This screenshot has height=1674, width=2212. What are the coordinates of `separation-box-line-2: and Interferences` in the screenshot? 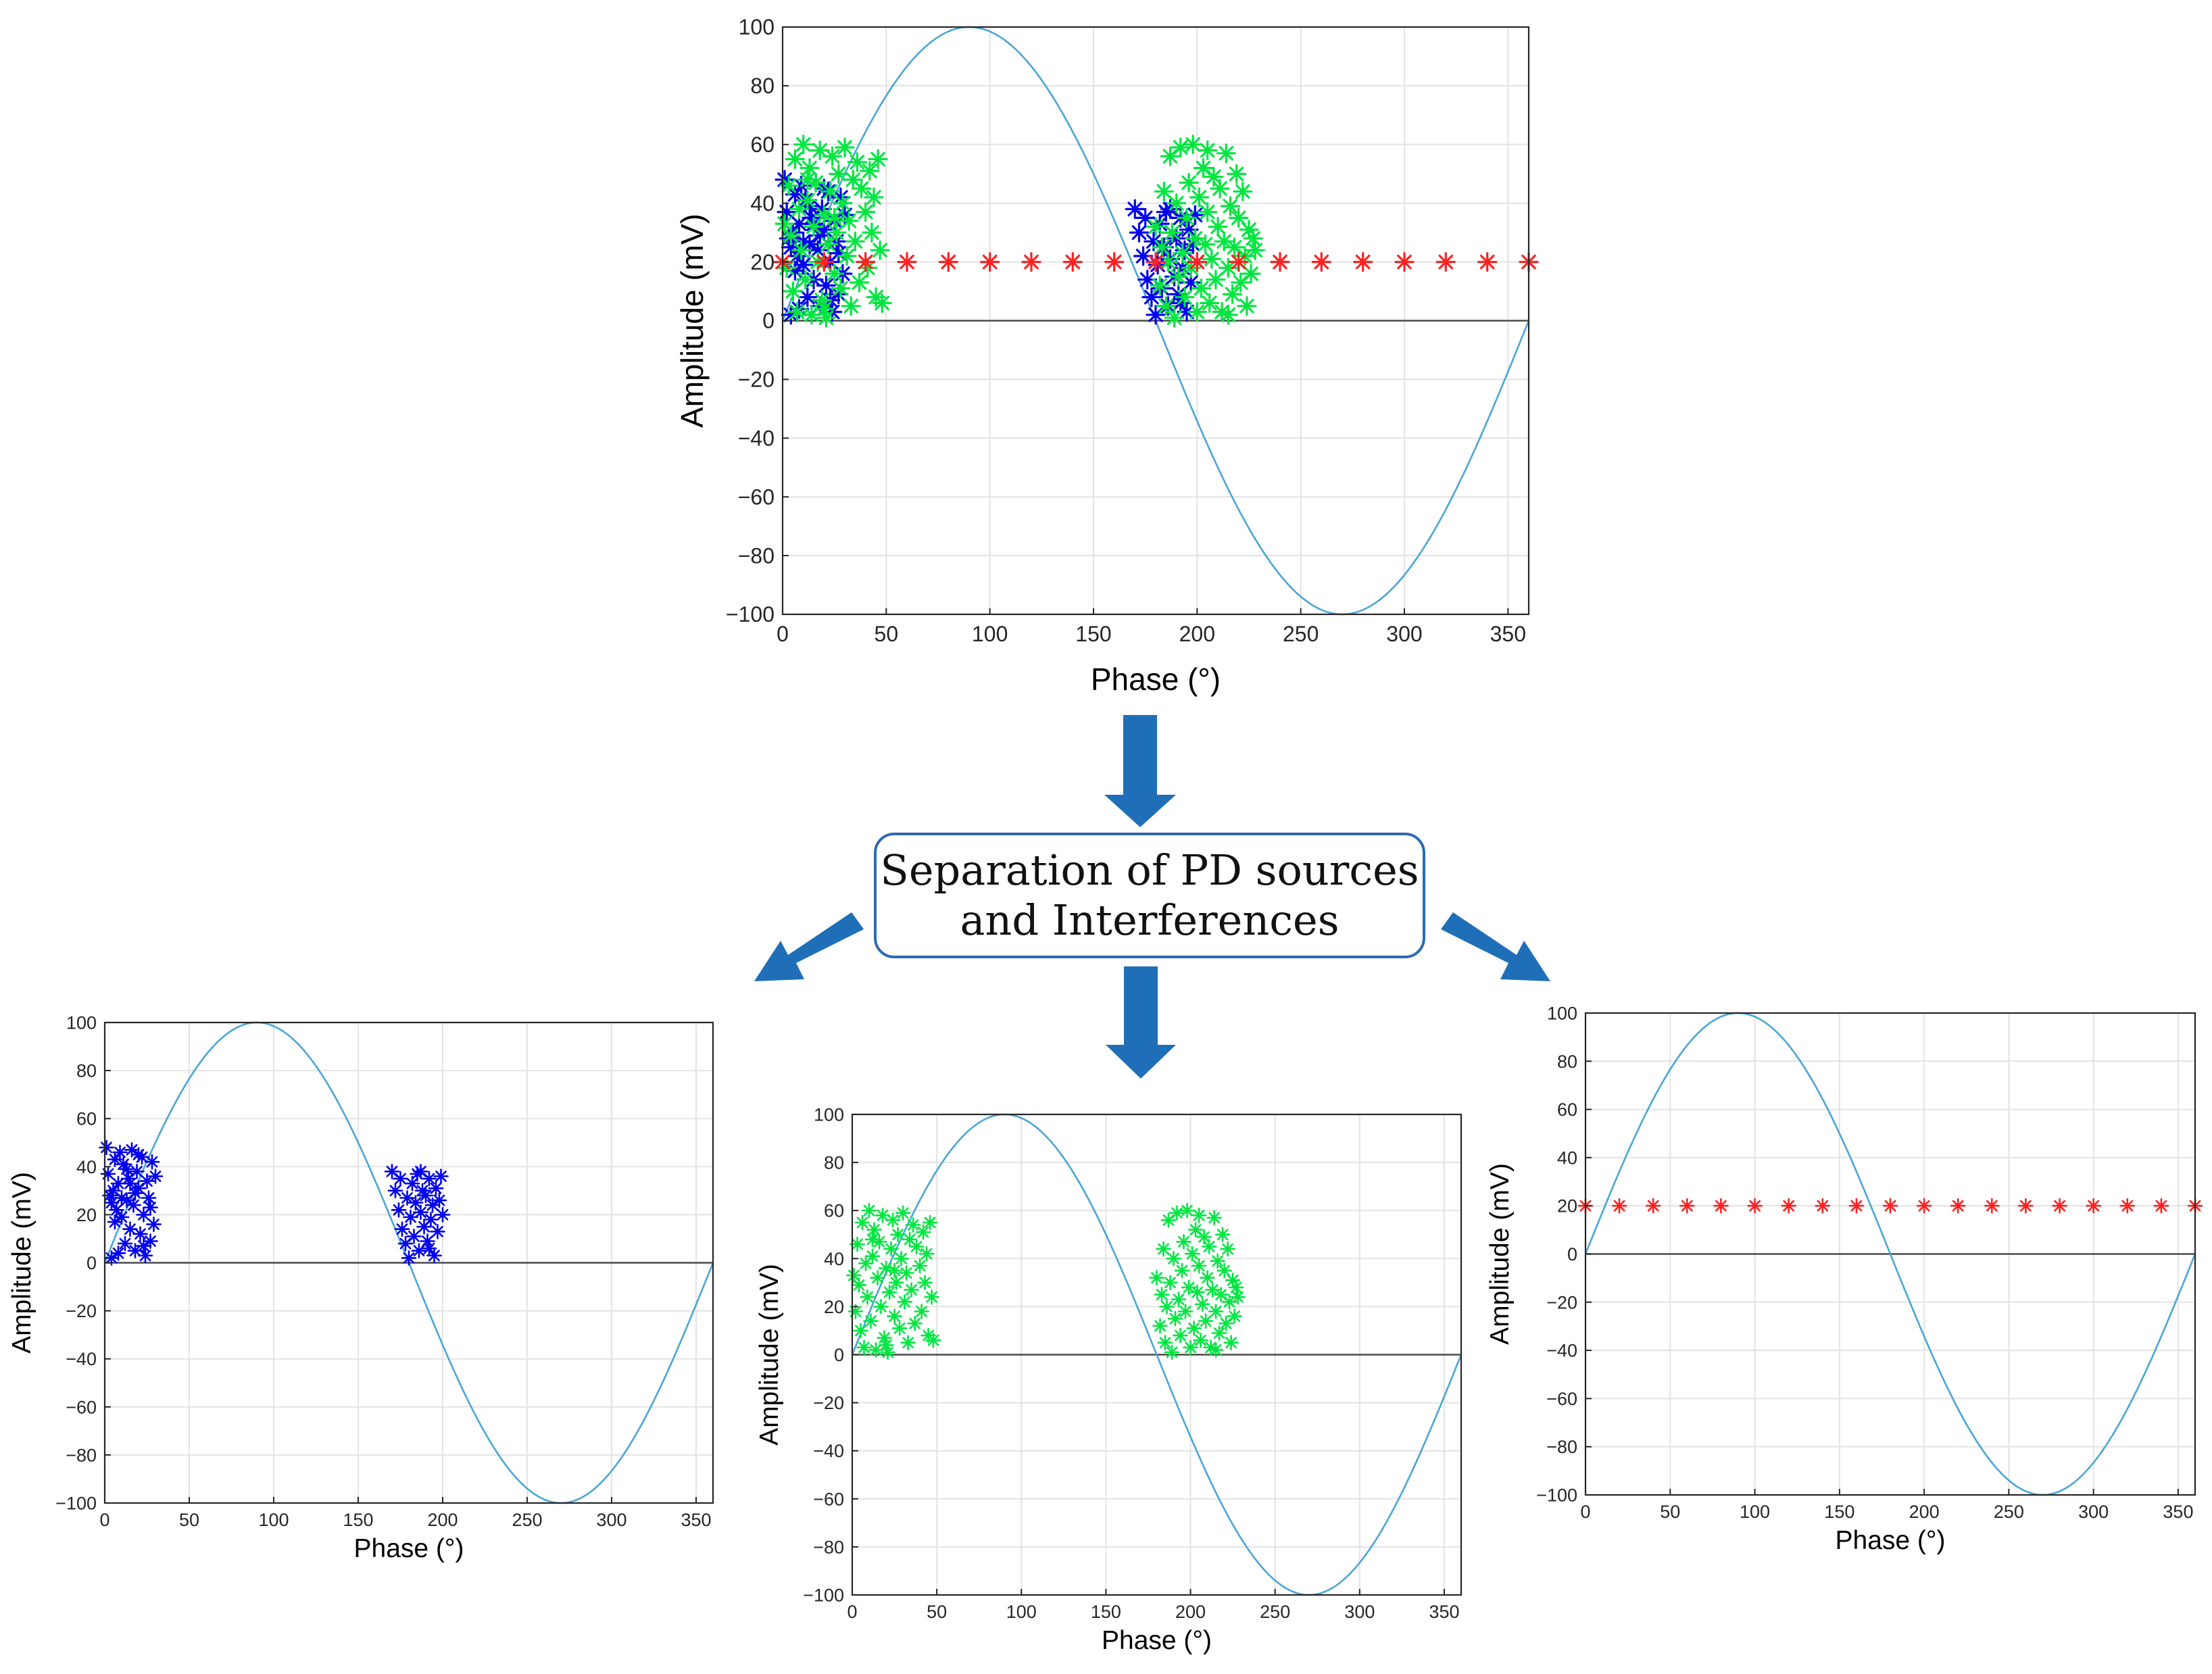 It's located at (1150, 920).